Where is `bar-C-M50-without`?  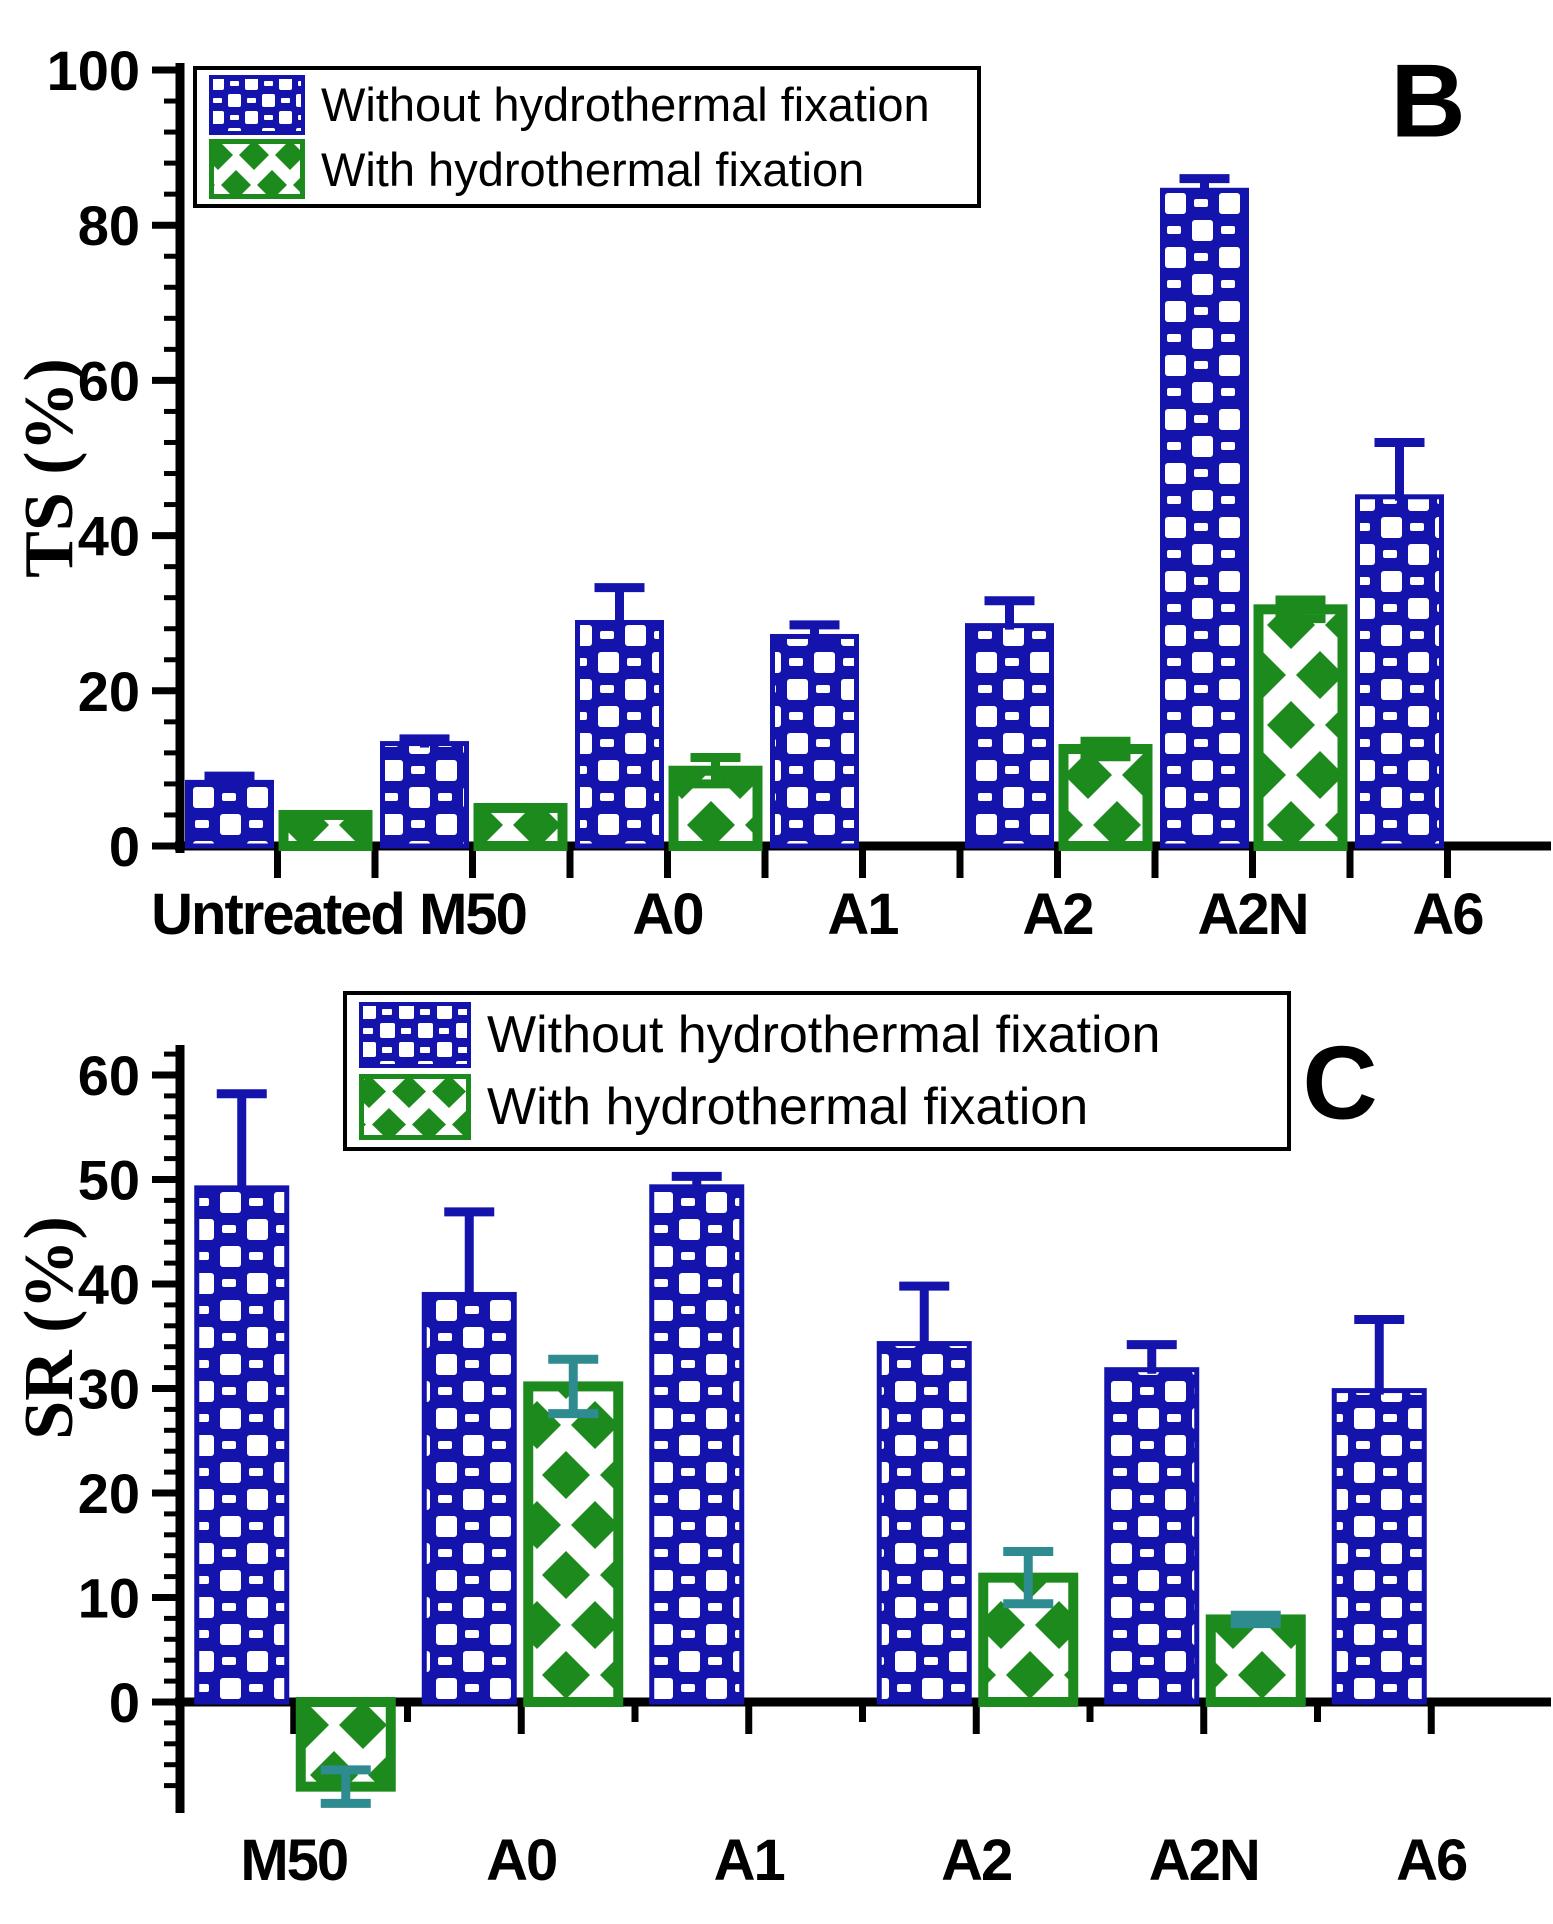
bar-C-M50-without is located at coordinates (242, 1445).